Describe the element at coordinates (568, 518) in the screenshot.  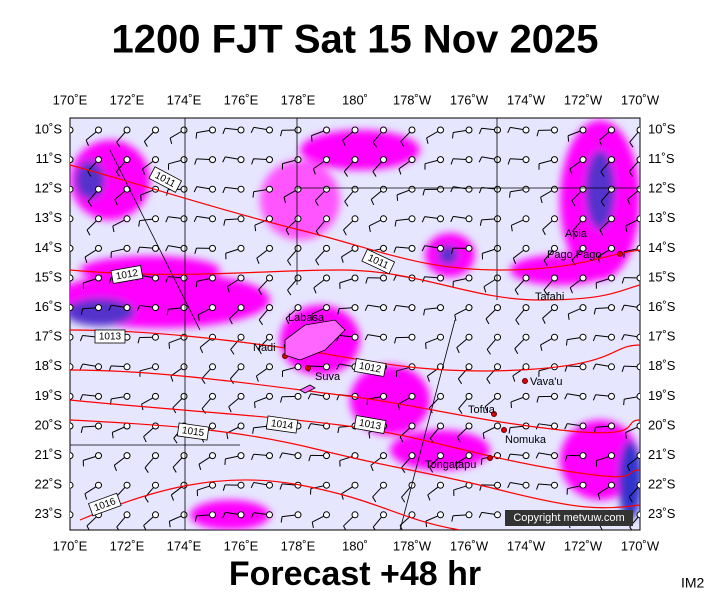
I see `copyright: Copyright metvuw.com` at that location.